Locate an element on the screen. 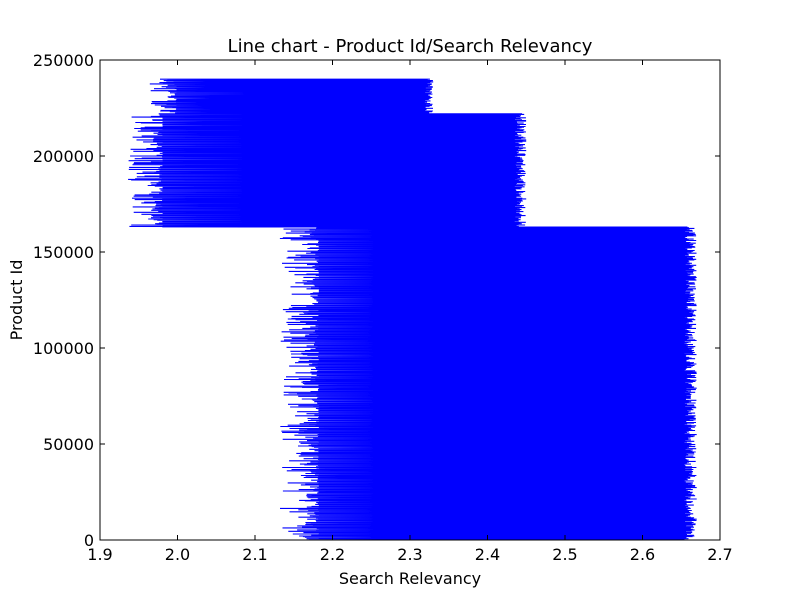 This screenshot has width=800, height=600. y-tick-label: 50000 is located at coordinates (68, 444).